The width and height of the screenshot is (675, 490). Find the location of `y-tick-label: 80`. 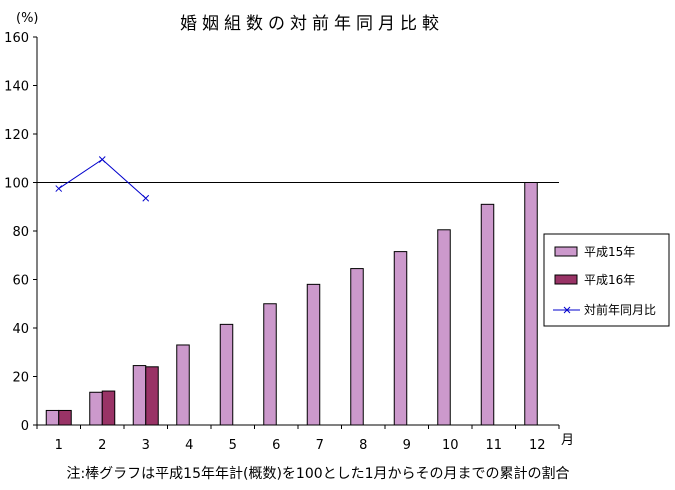

y-tick-label: 80 is located at coordinates (20, 232).